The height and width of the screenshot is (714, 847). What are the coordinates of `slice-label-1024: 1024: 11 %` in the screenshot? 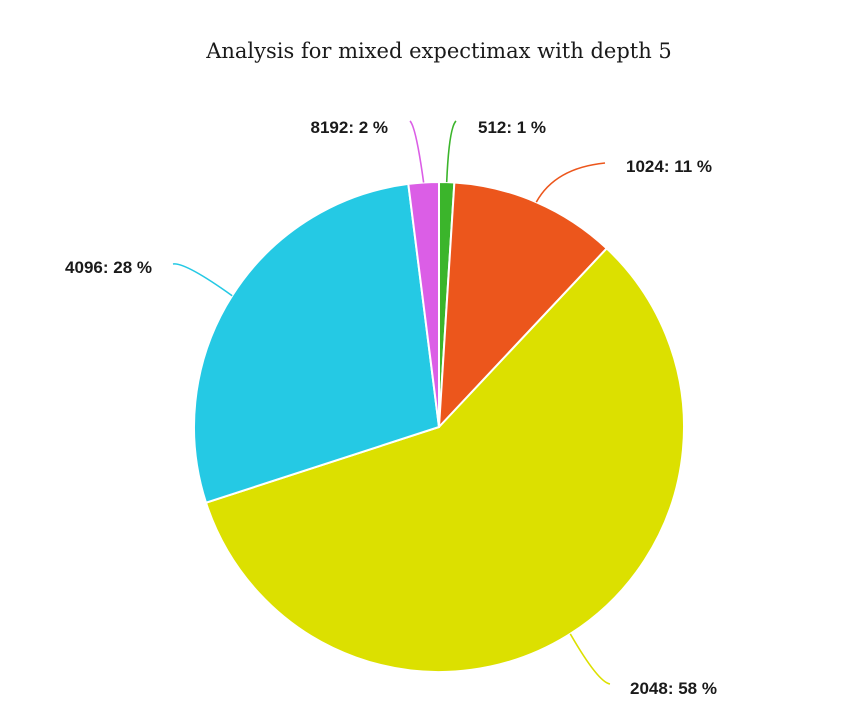 It's located at (669, 166).